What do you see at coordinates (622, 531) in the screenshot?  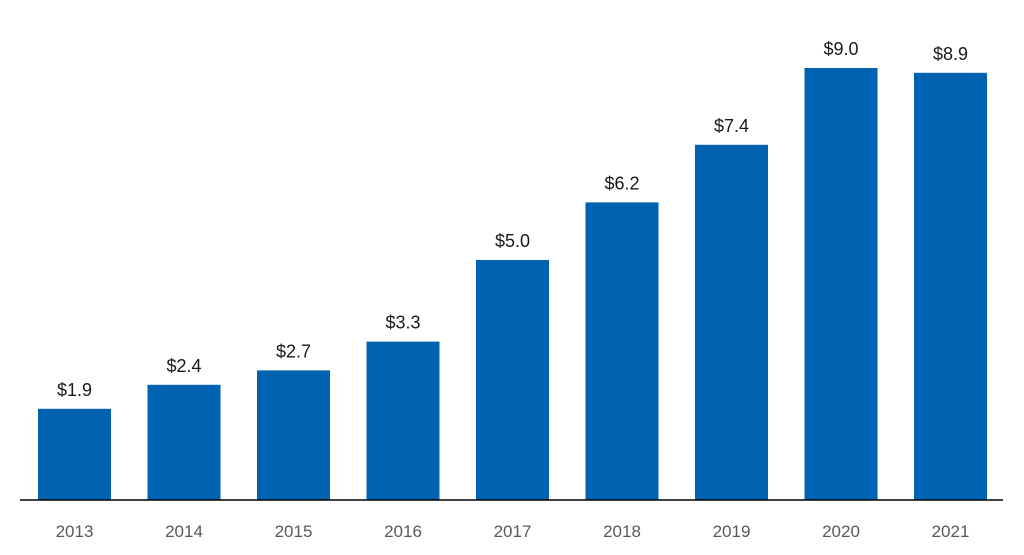 I see `x-tick-label-2018: 2018` at bounding box center [622, 531].